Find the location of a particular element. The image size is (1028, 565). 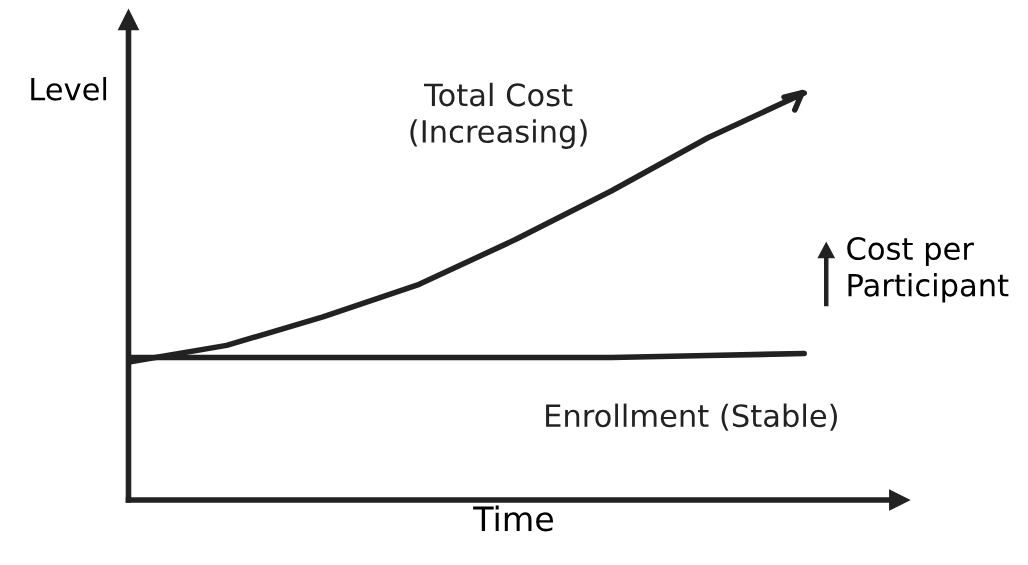

series-label: Enrollment (Stable) is located at coordinates (691, 417).